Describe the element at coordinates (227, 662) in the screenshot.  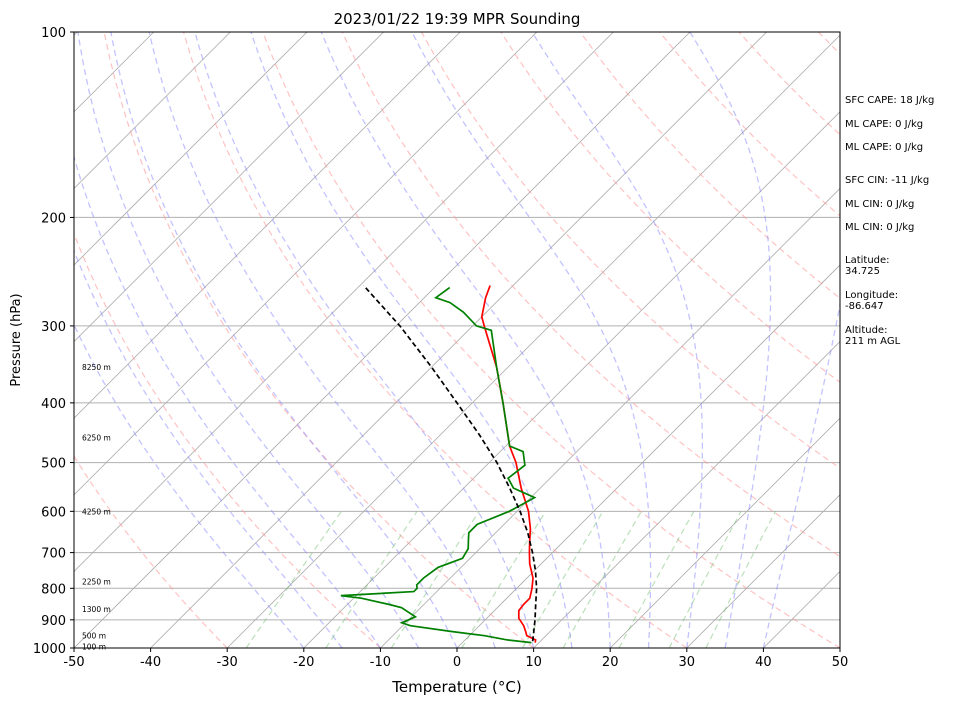
I see `x-tick-label: -30` at that location.